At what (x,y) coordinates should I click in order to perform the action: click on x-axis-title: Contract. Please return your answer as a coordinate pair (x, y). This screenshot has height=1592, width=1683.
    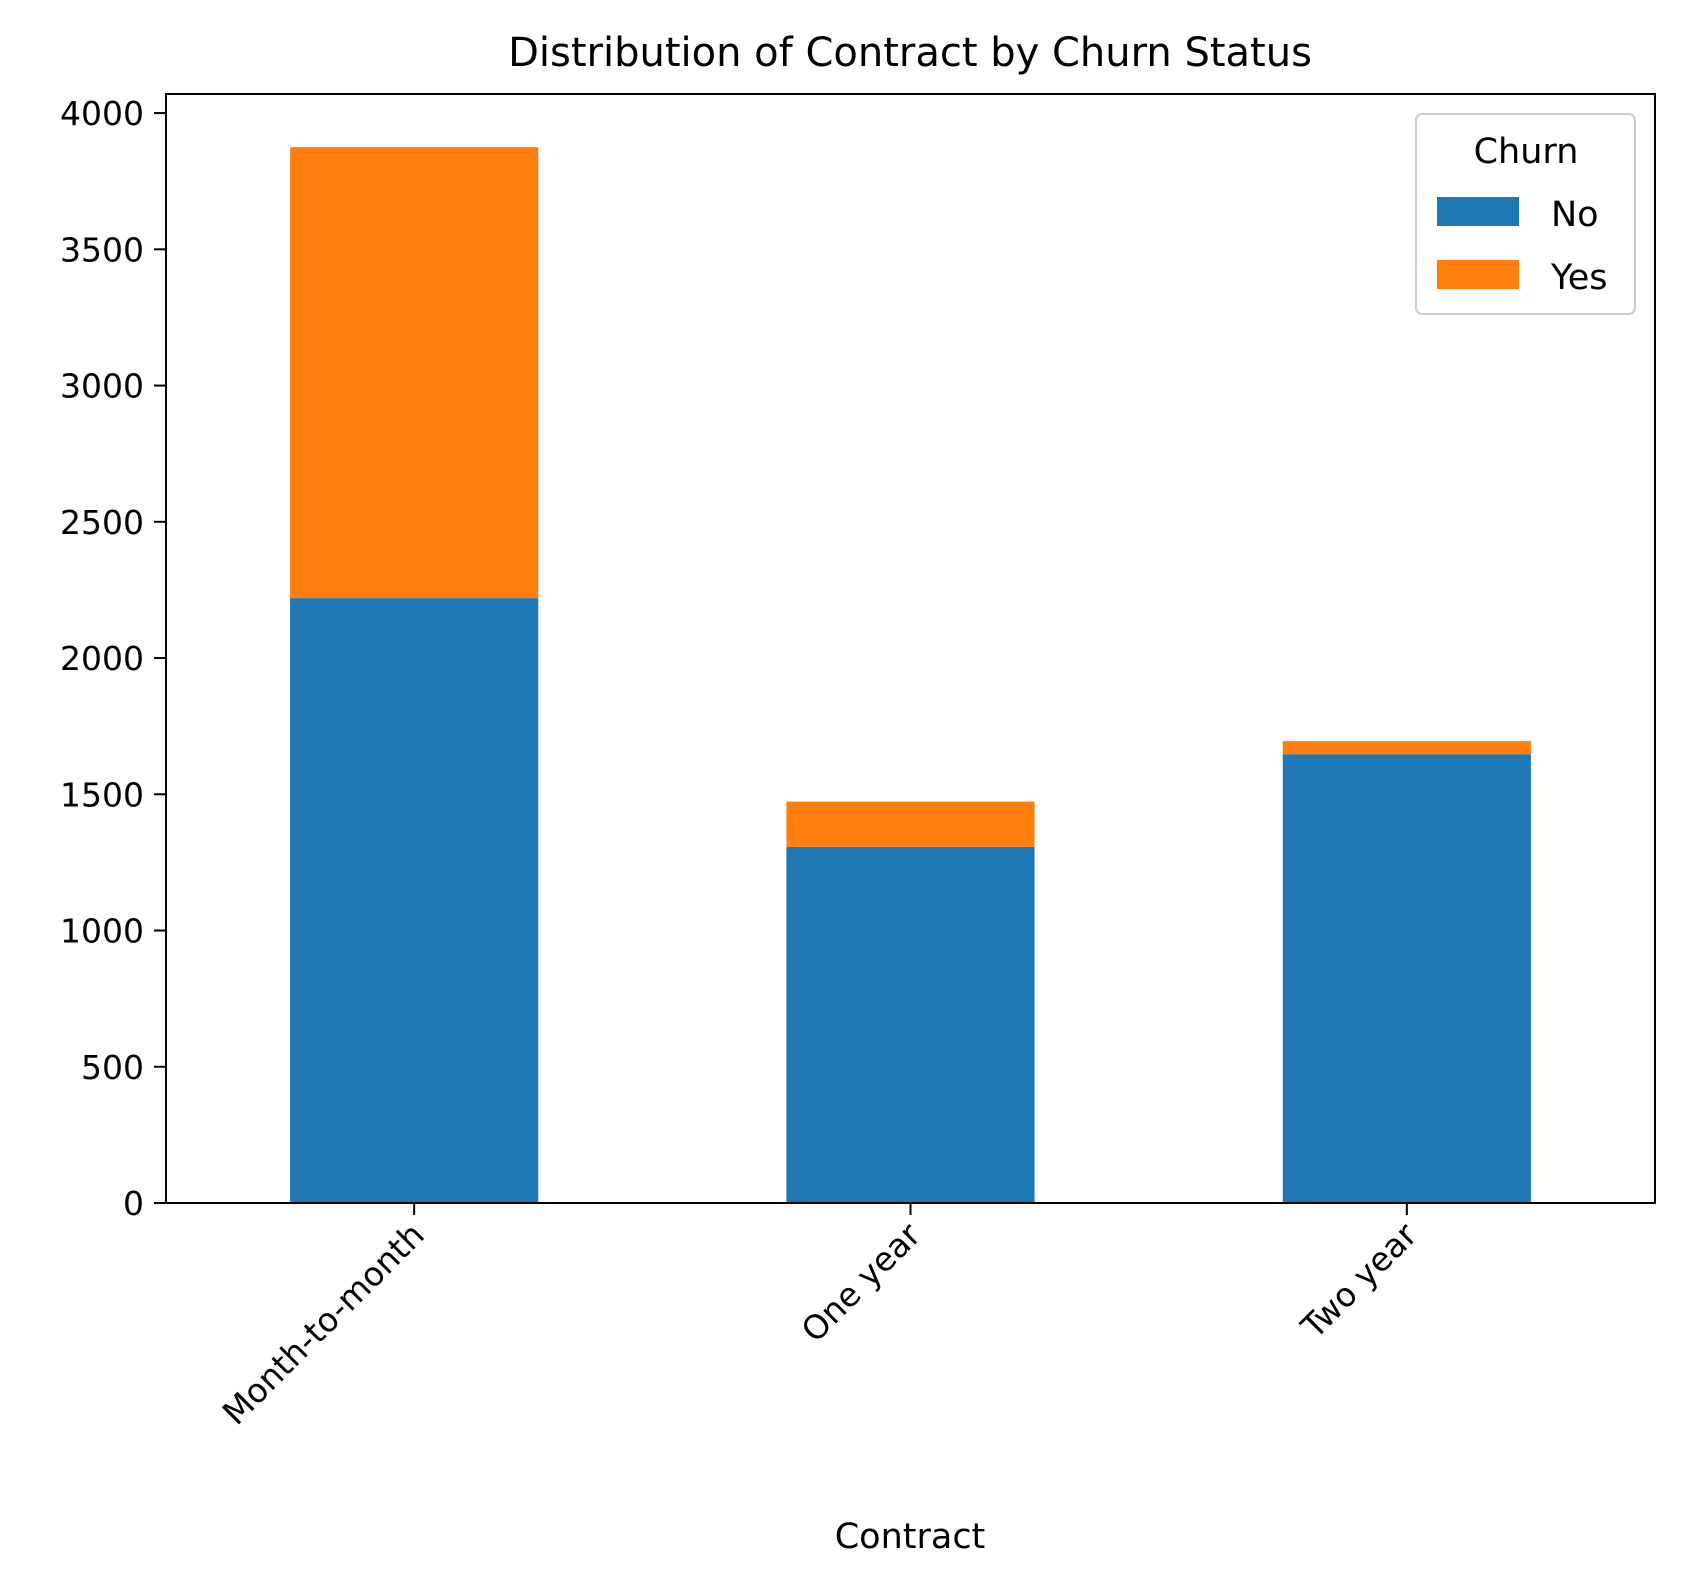
    Looking at the image, I should click on (910, 1537).